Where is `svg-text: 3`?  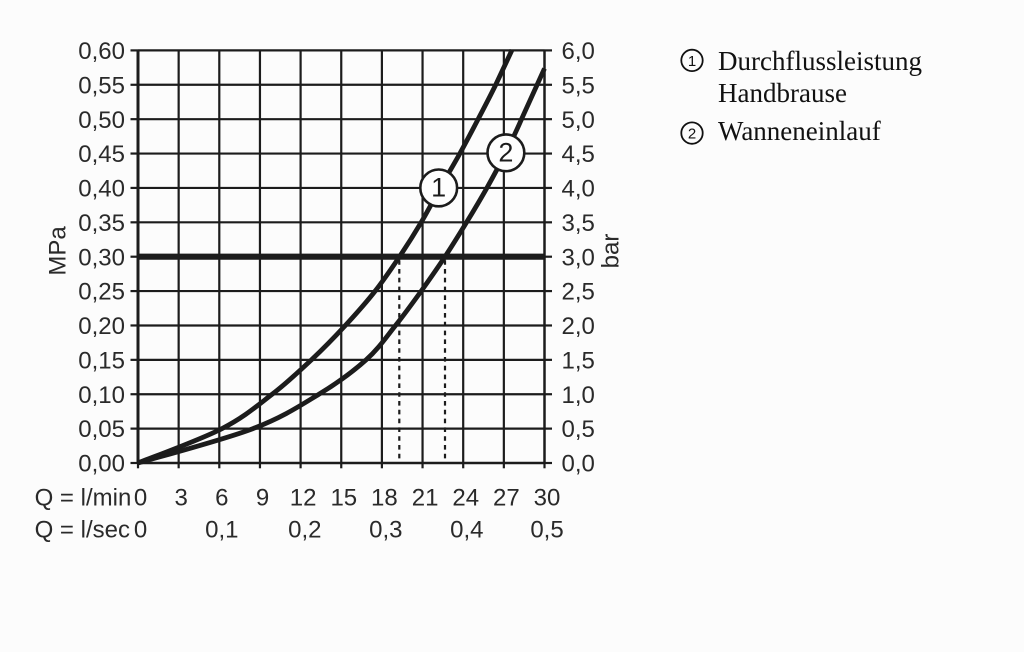 svg-text: 3 is located at coordinates (181, 498).